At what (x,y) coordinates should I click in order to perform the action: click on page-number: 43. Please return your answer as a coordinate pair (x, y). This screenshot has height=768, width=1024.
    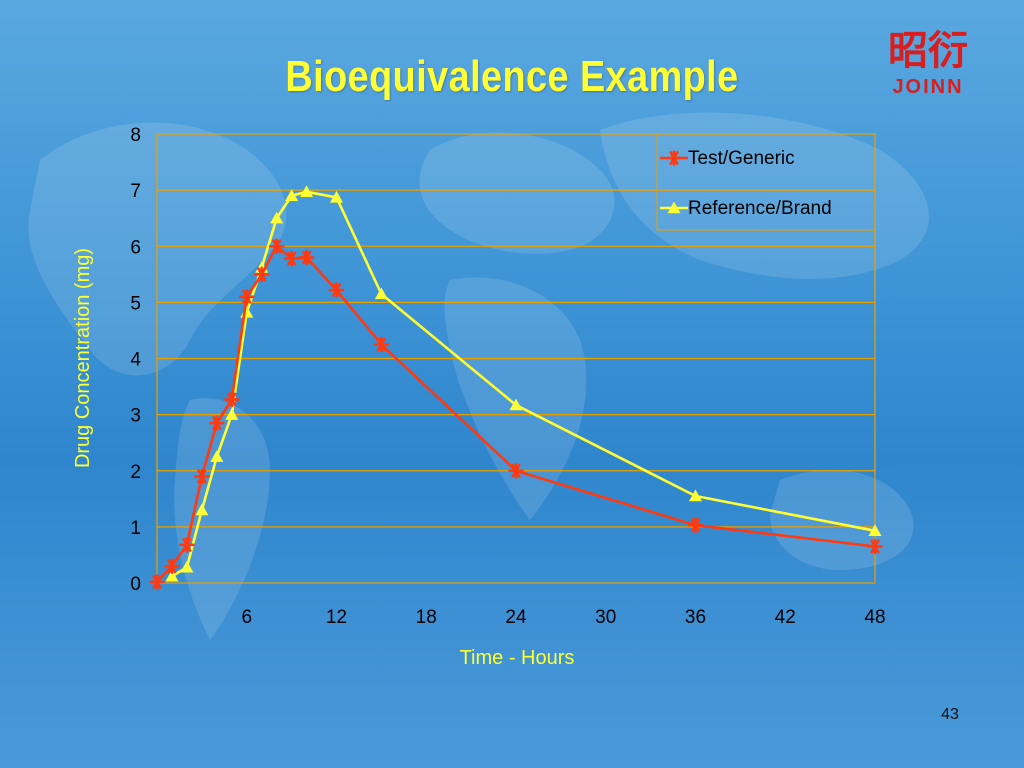
    Looking at the image, I should click on (950, 714).